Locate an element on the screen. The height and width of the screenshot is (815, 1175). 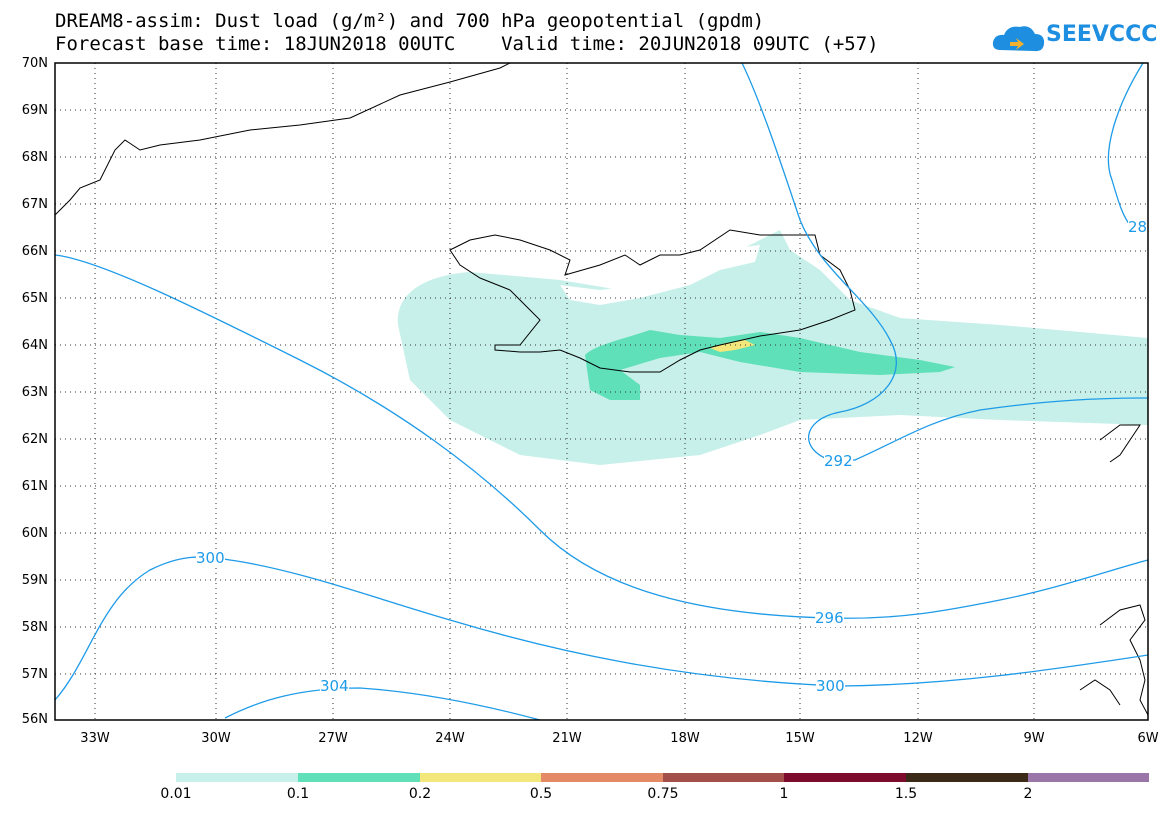
lon-label: 30W is located at coordinates (216, 738).